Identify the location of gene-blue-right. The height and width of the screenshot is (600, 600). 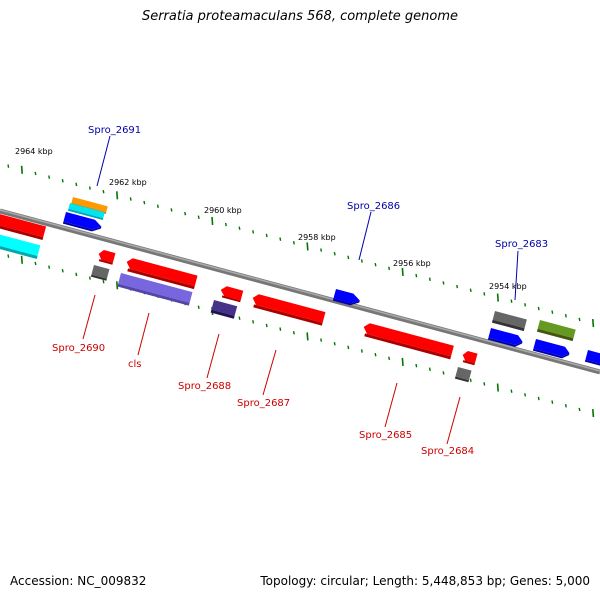
(551, 349).